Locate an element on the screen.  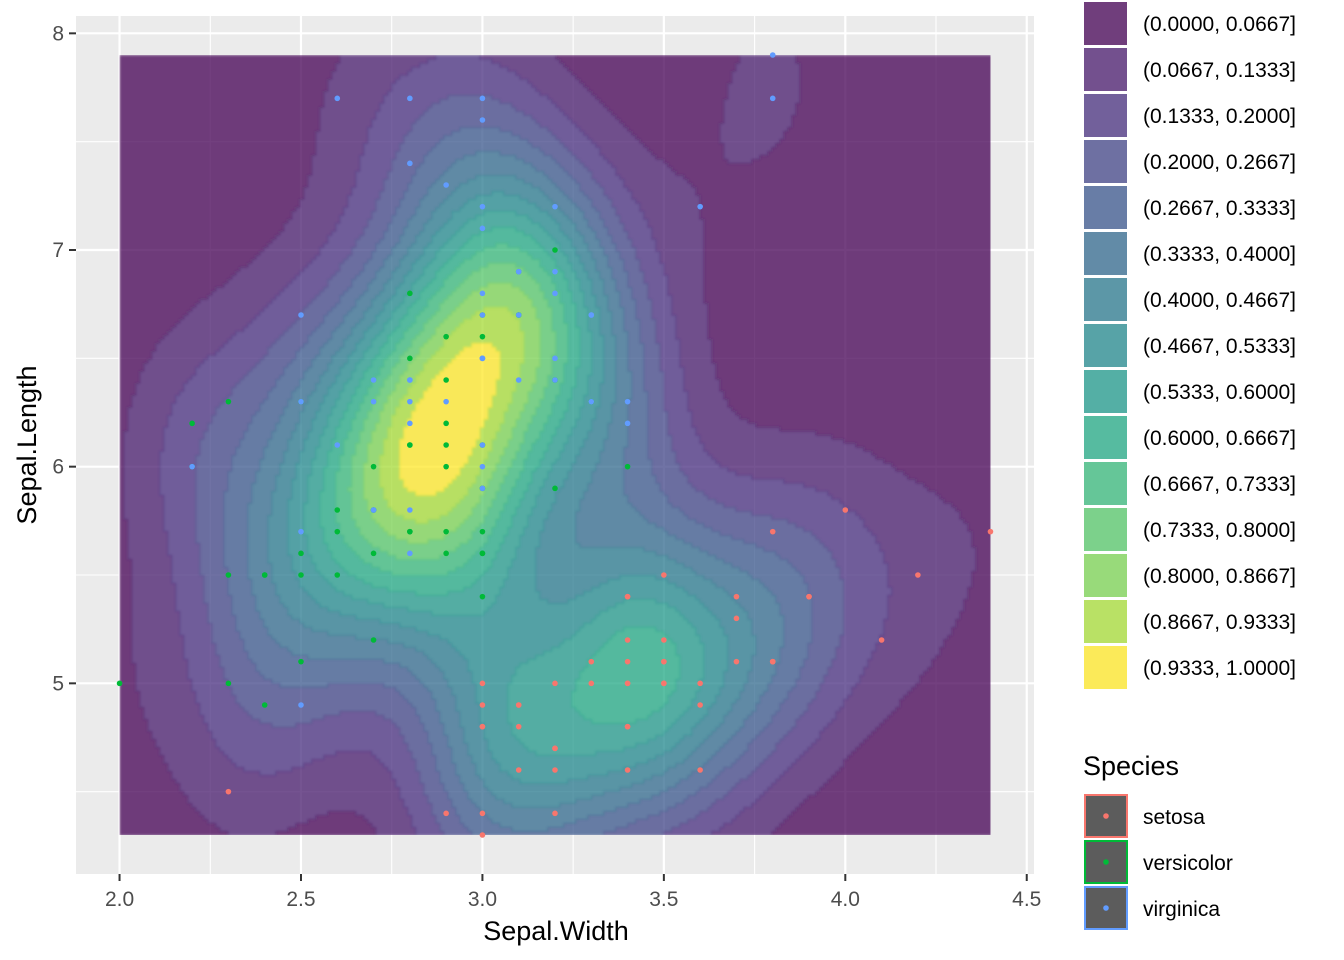
legend-label: (0.0667, 0.1333] is located at coordinates (1219, 70).